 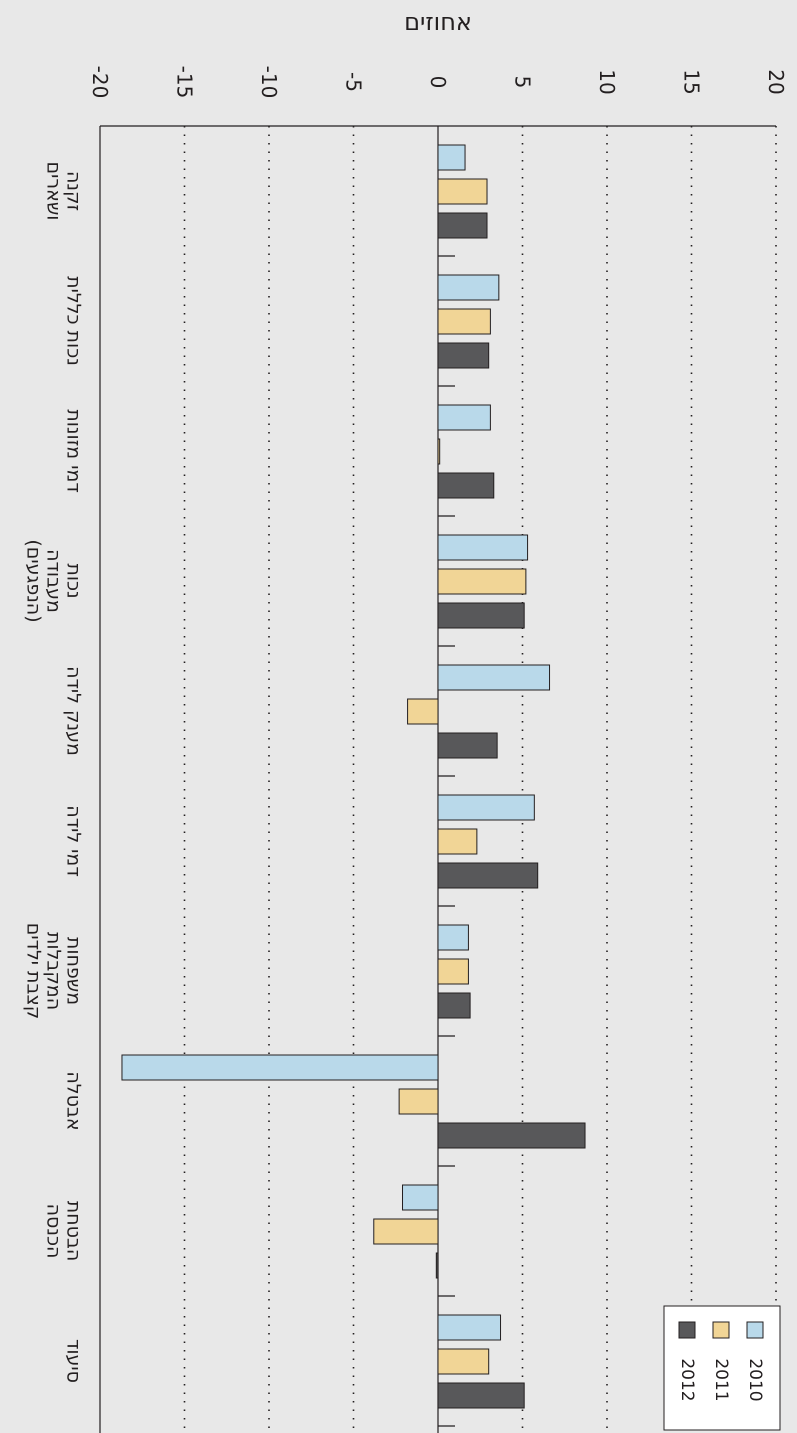 I want to click on category-label: נכות כללית, so click(x=73, y=321).